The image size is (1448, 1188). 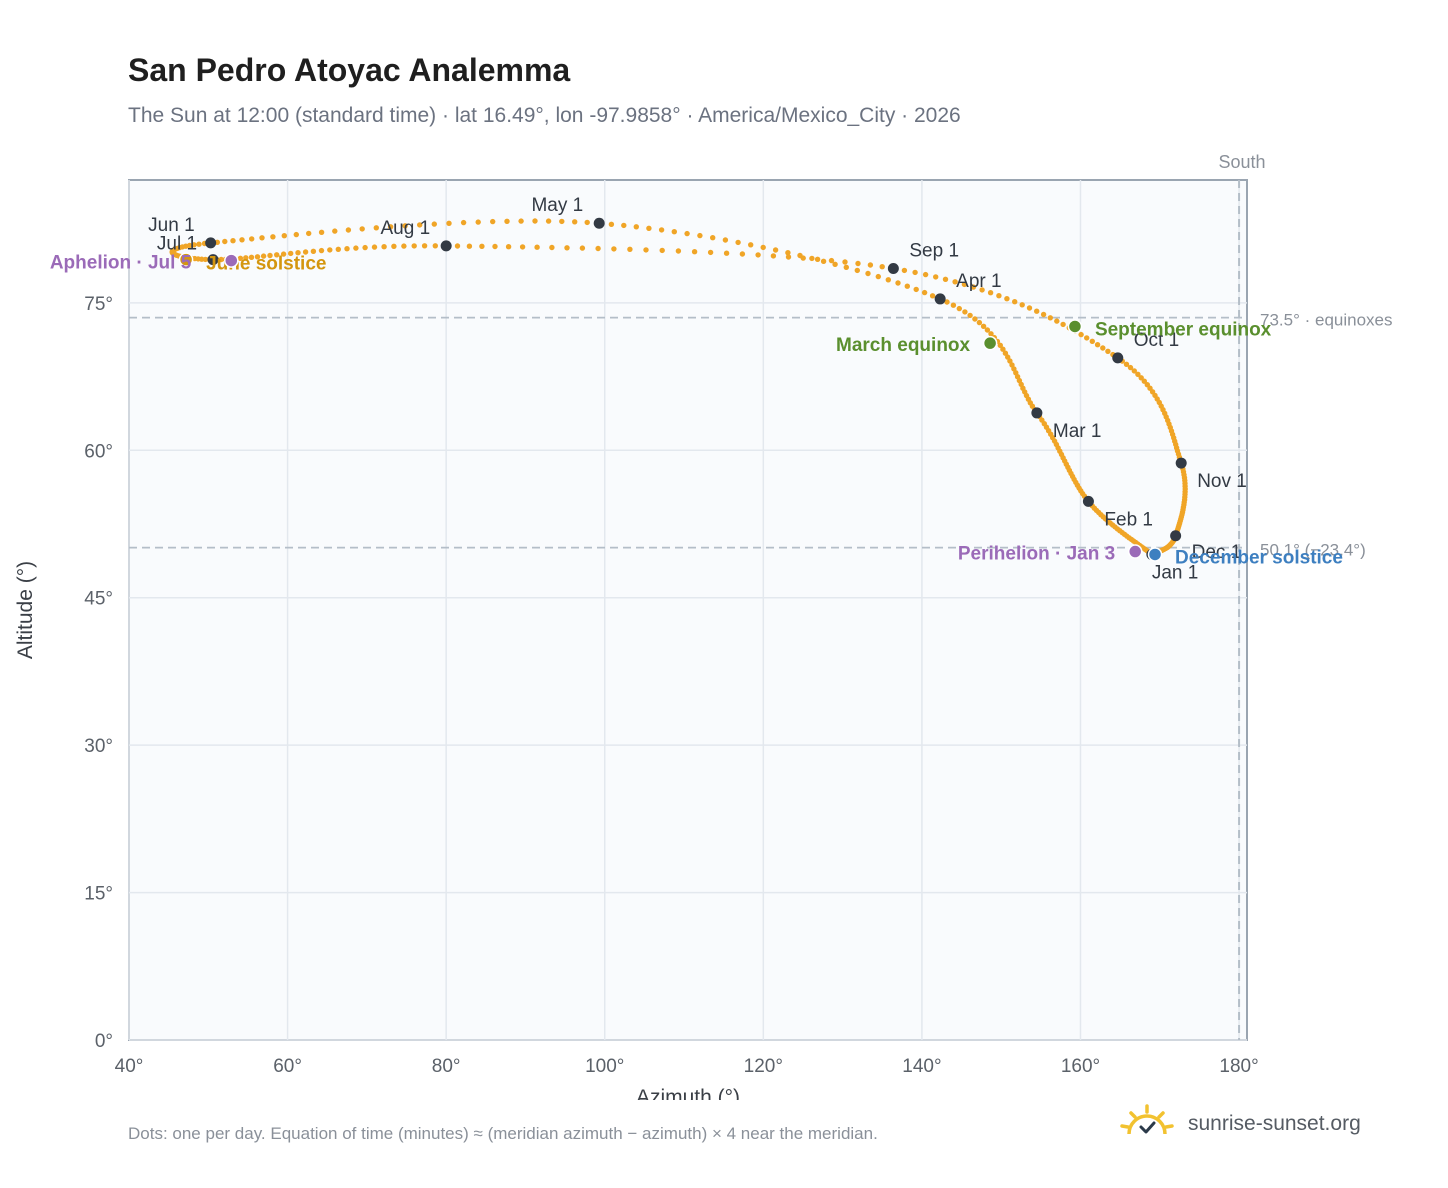 What do you see at coordinates (266, 264) in the screenshot?
I see `event-label: June solstice` at bounding box center [266, 264].